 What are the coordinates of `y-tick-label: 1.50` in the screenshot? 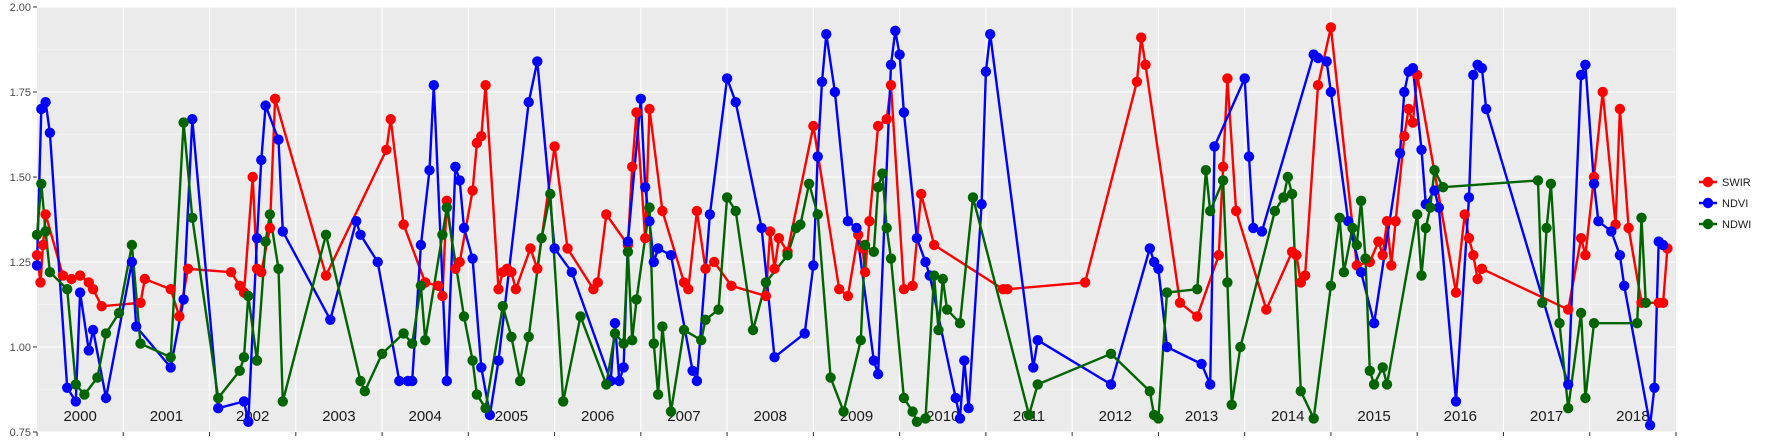 It's located at (20, 178).